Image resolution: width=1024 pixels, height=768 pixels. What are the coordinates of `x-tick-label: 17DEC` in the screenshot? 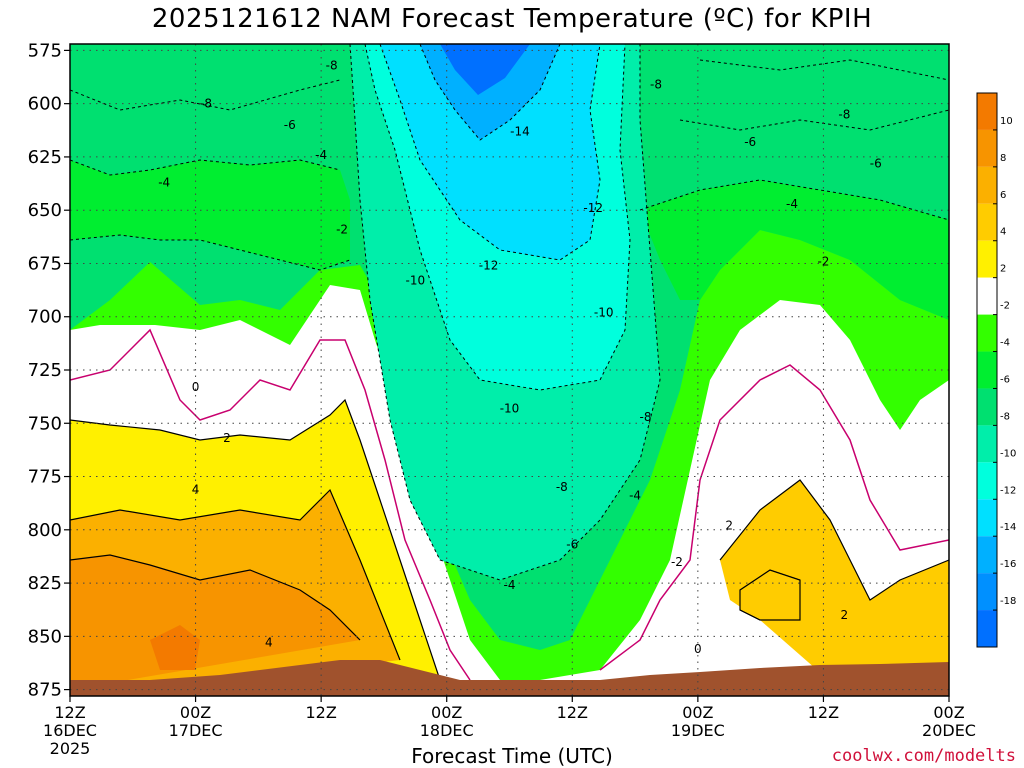 It's located at (196, 730).